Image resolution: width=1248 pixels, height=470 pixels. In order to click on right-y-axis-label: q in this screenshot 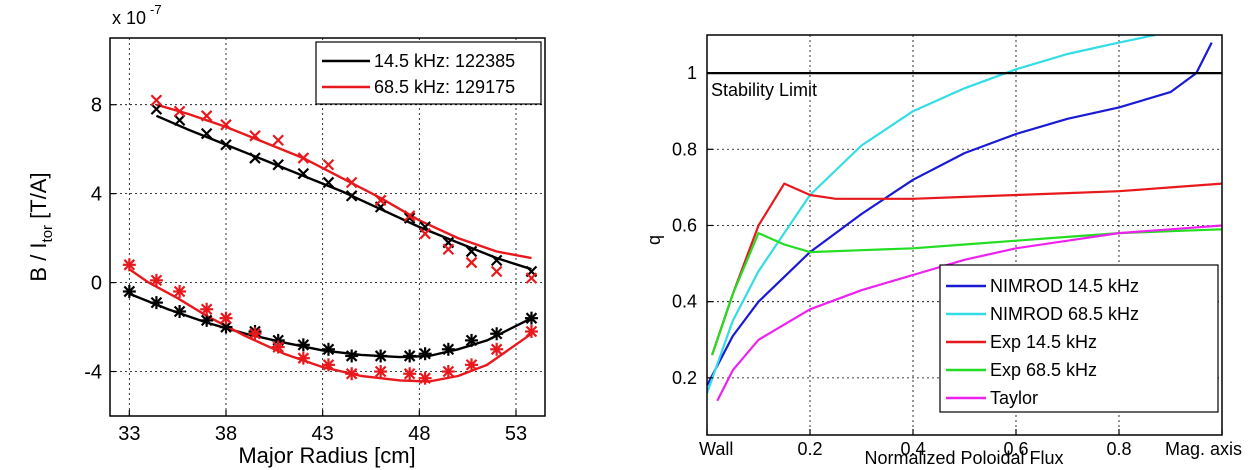, I will do `click(654, 240)`.